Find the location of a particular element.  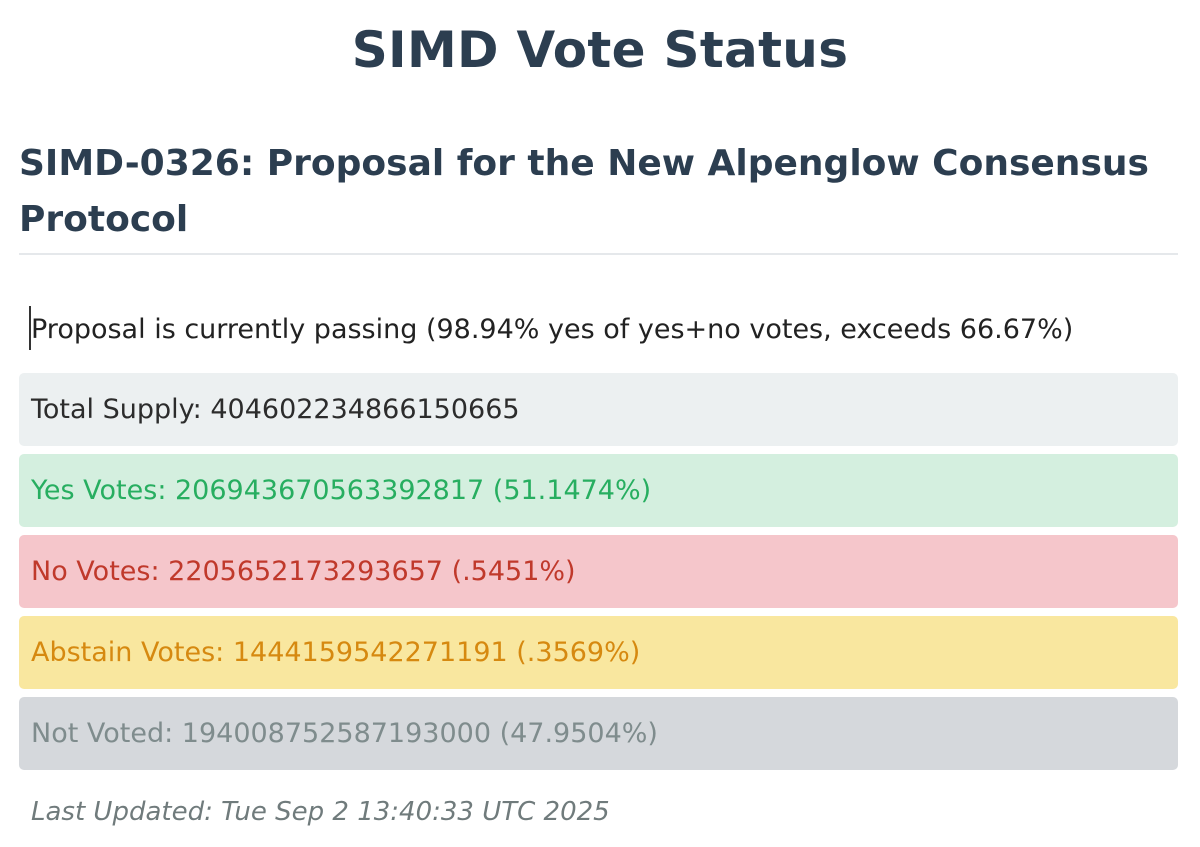

total-supply-box: Total Supply: 404602234866150665 is located at coordinates (598, 409).